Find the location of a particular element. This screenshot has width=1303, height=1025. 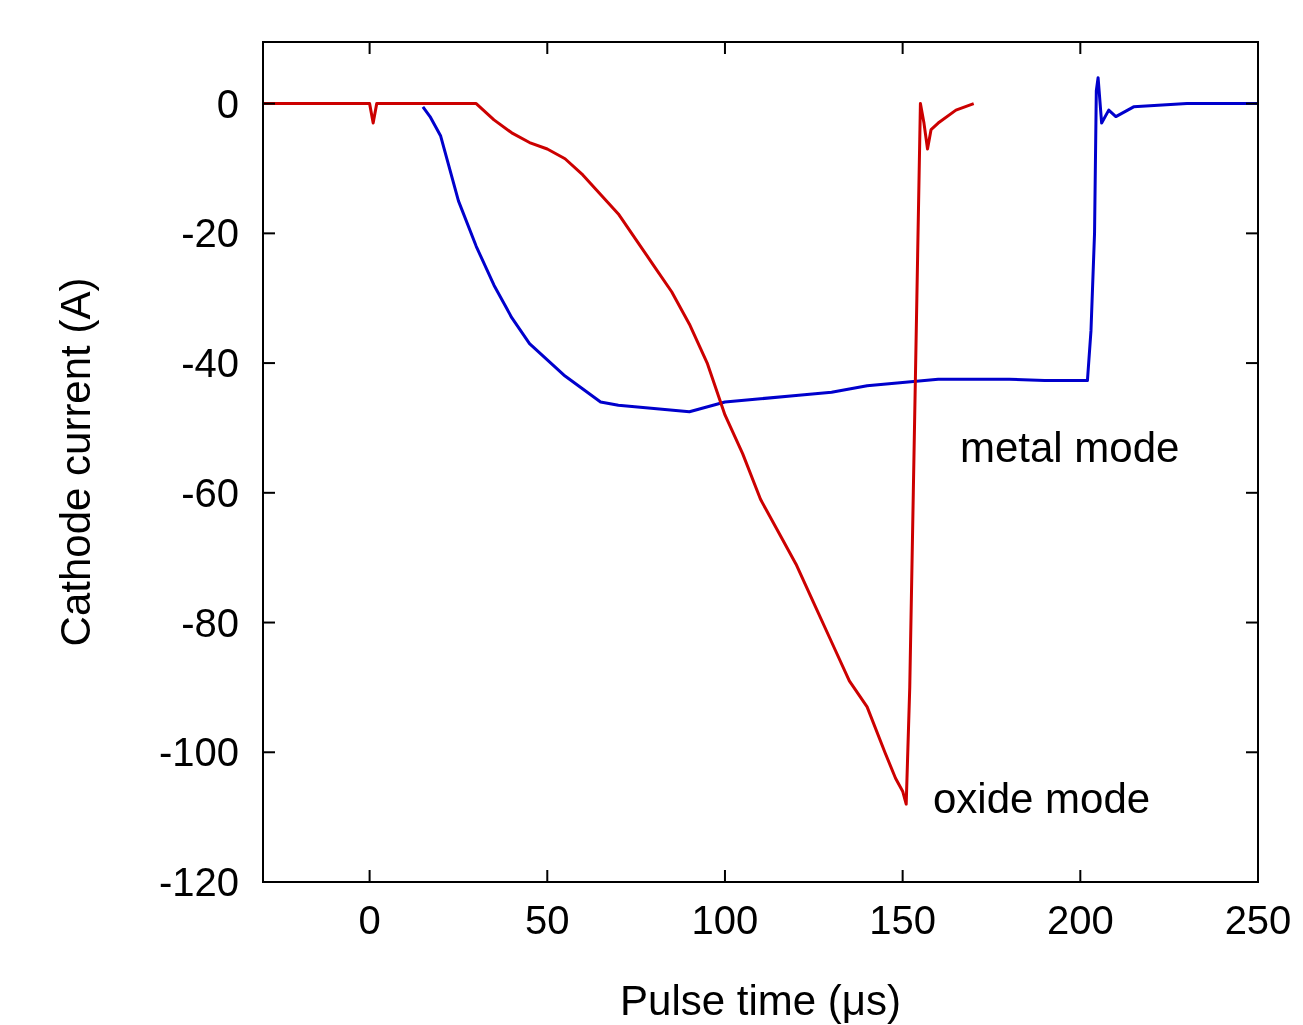

x-axis-title: Pulse time (μs) is located at coordinates (760, 1000).